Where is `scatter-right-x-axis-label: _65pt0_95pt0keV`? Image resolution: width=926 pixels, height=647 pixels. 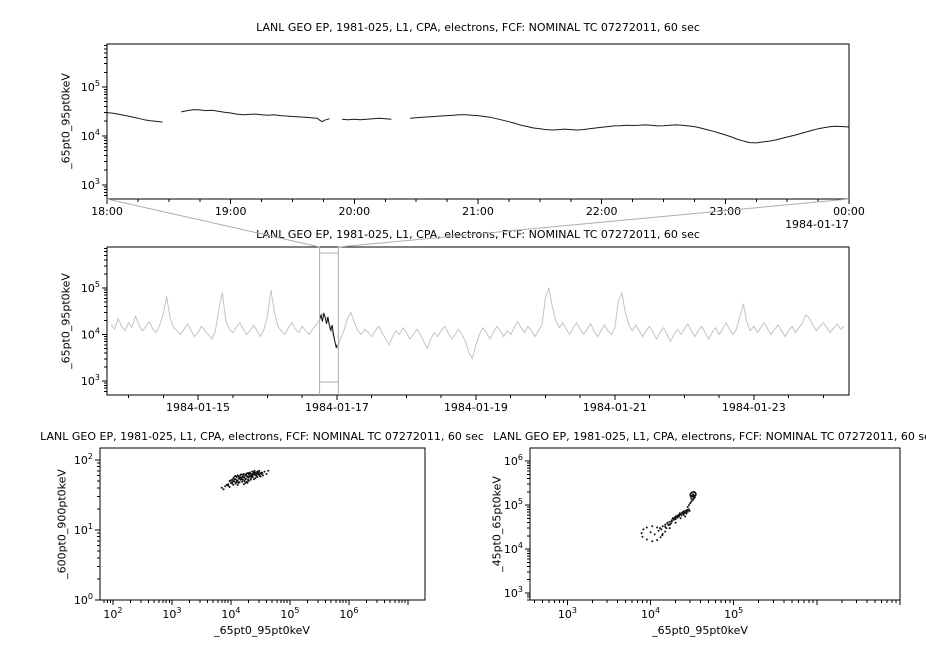
scatter-right-x-axis-label: _65pt0_95pt0keV is located at coordinates (700, 630).